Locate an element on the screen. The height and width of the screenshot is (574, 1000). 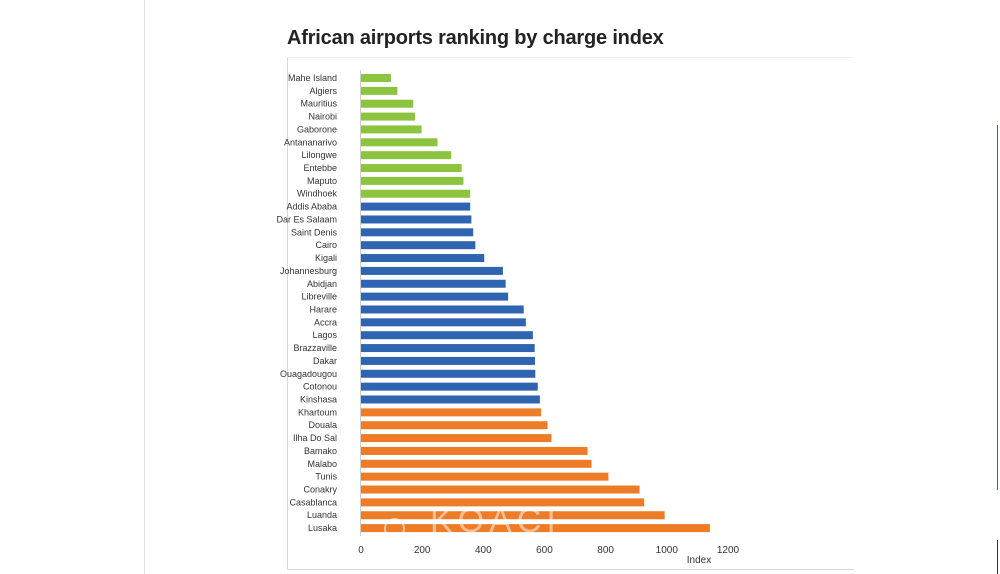
y-tick-label: Casablanca is located at coordinates (313, 502).